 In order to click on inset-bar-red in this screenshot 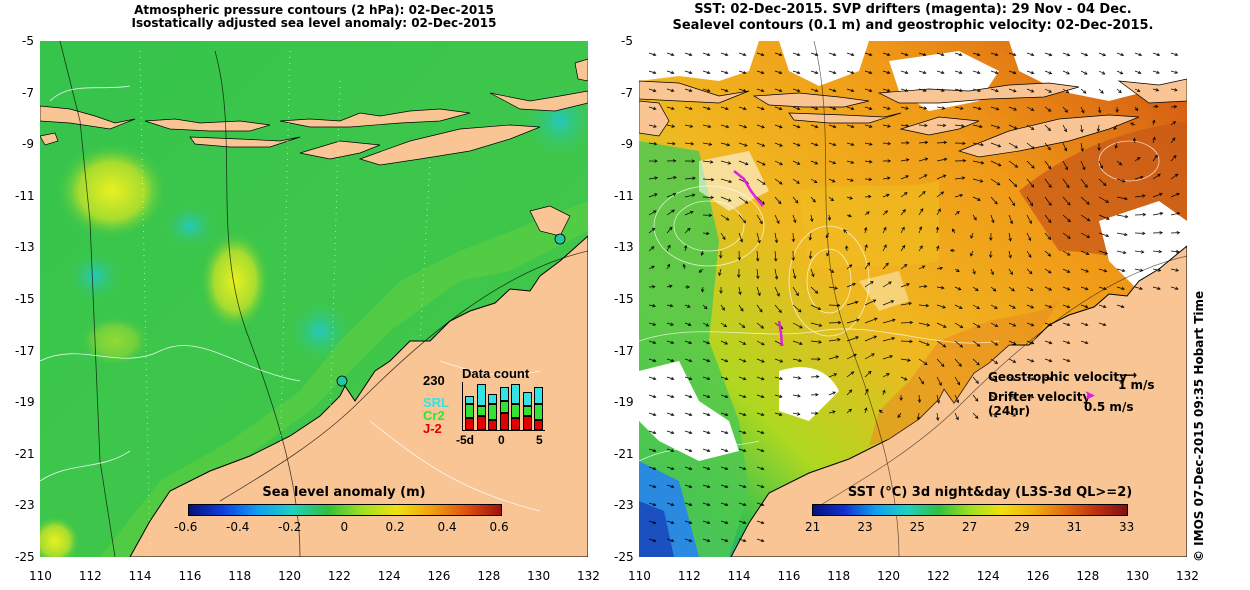, I will do `click(515, 424)`.